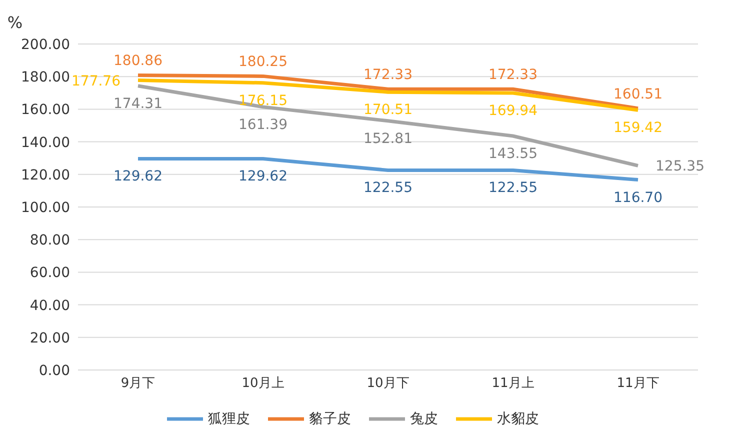  Describe the element at coordinates (45, 110) in the screenshot. I see `y-tick-label: 160.00` at that location.